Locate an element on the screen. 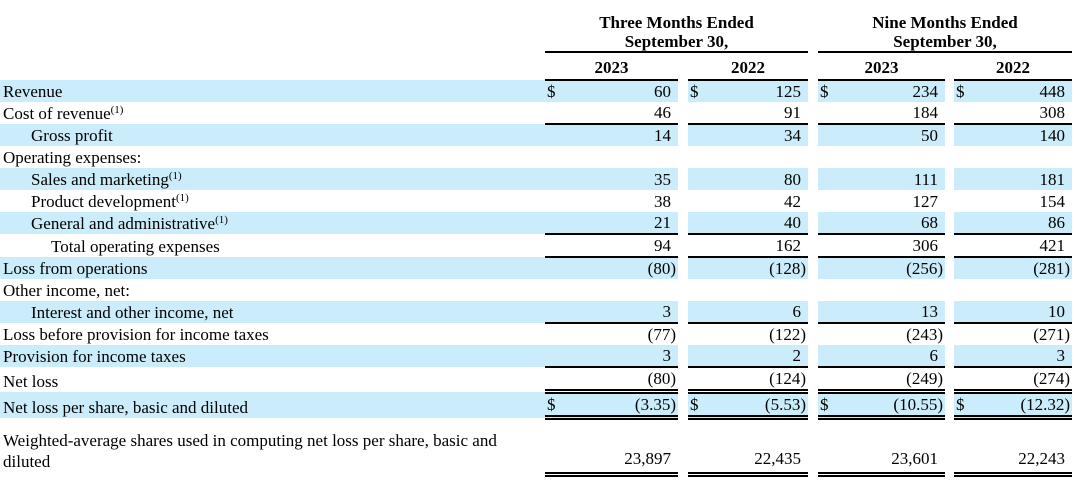 Image resolution: width=1080 pixels, height=495 pixels. row-label-cell: Provision for income taxes is located at coordinates (272, 356).